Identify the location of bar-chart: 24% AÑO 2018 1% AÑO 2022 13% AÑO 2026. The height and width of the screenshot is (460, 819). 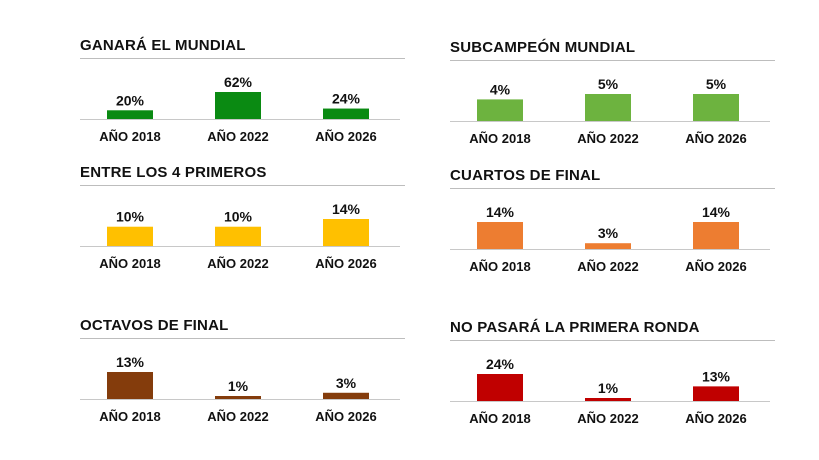
(610, 391).